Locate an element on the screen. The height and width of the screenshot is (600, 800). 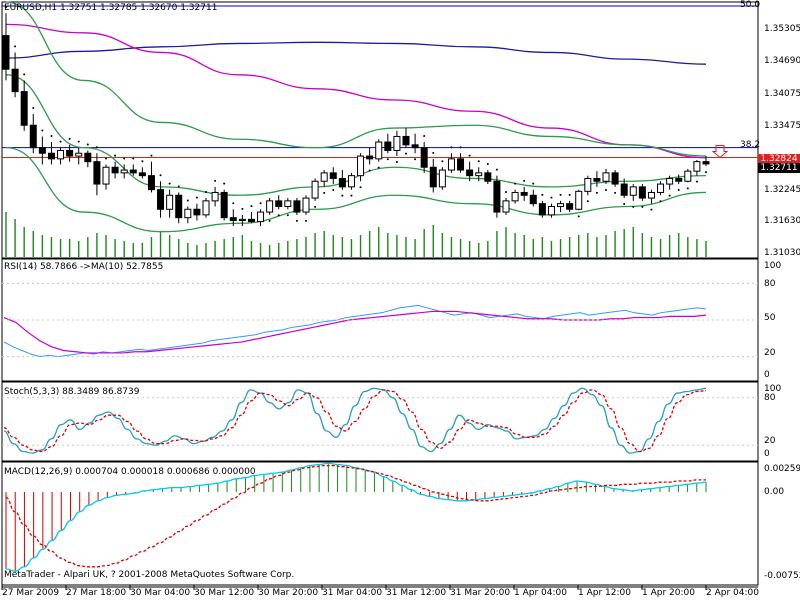
alert-arrow-icon is located at coordinates (720, 152).